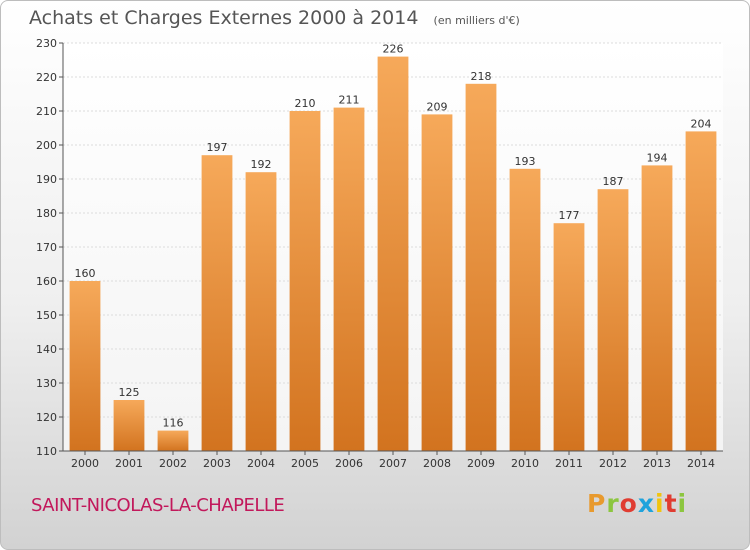 This screenshot has height=550, width=750. Describe the element at coordinates (613, 320) in the screenshot. I see `bar-2012` at that location.